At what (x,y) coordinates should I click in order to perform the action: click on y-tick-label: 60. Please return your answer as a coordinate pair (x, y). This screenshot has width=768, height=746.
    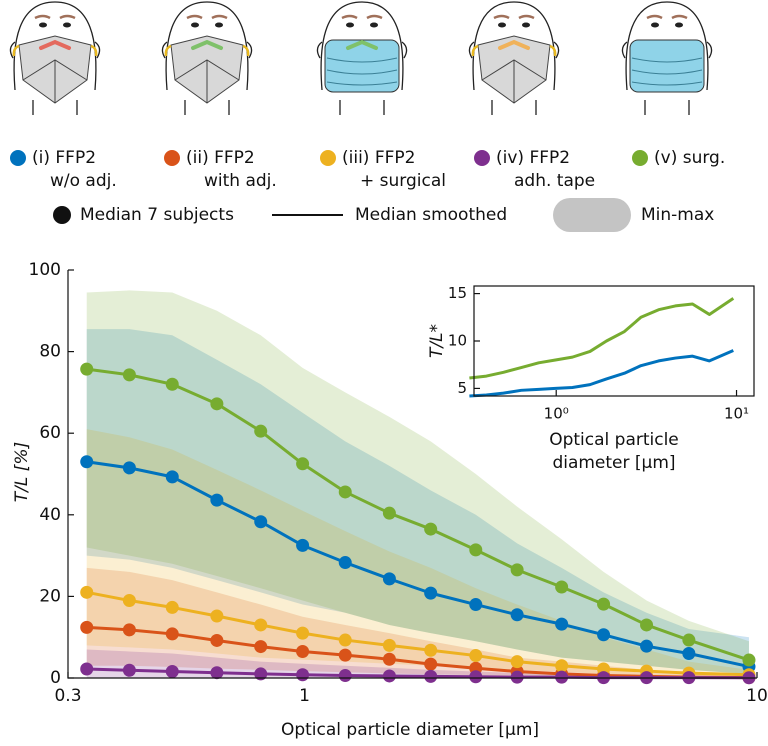
    Looking at the image, I should click on (50, 433).